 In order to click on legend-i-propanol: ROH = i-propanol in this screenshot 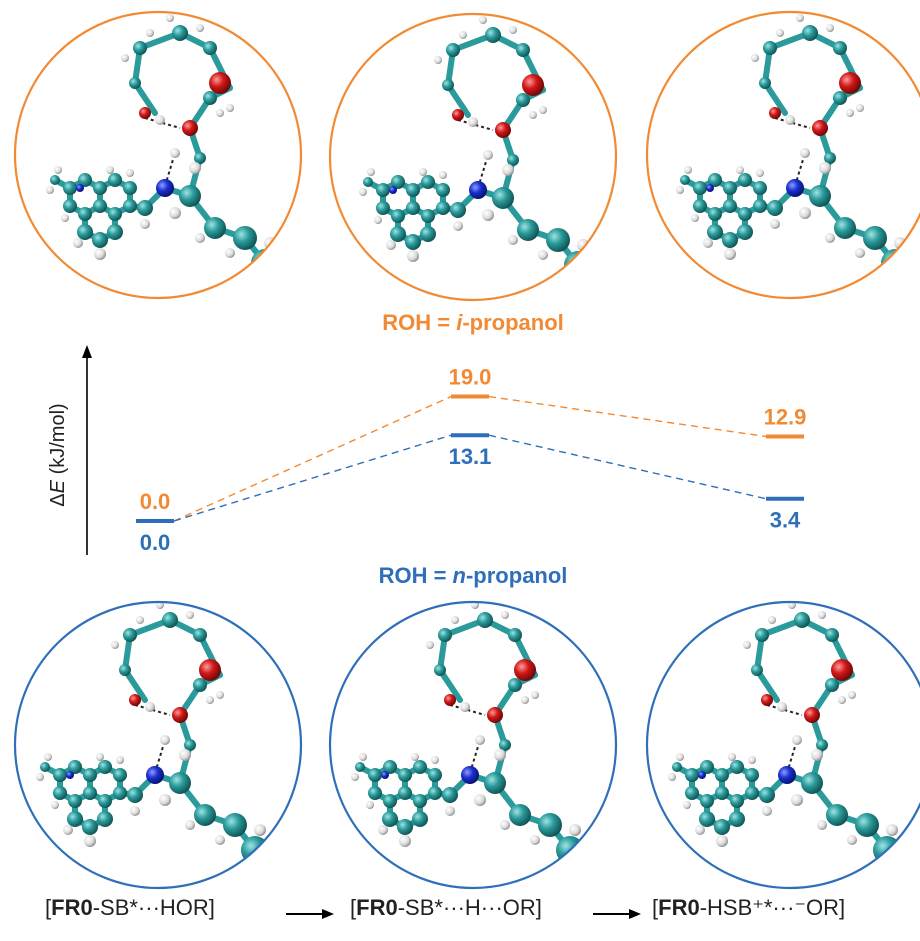, I will do `click(473, 322)`.